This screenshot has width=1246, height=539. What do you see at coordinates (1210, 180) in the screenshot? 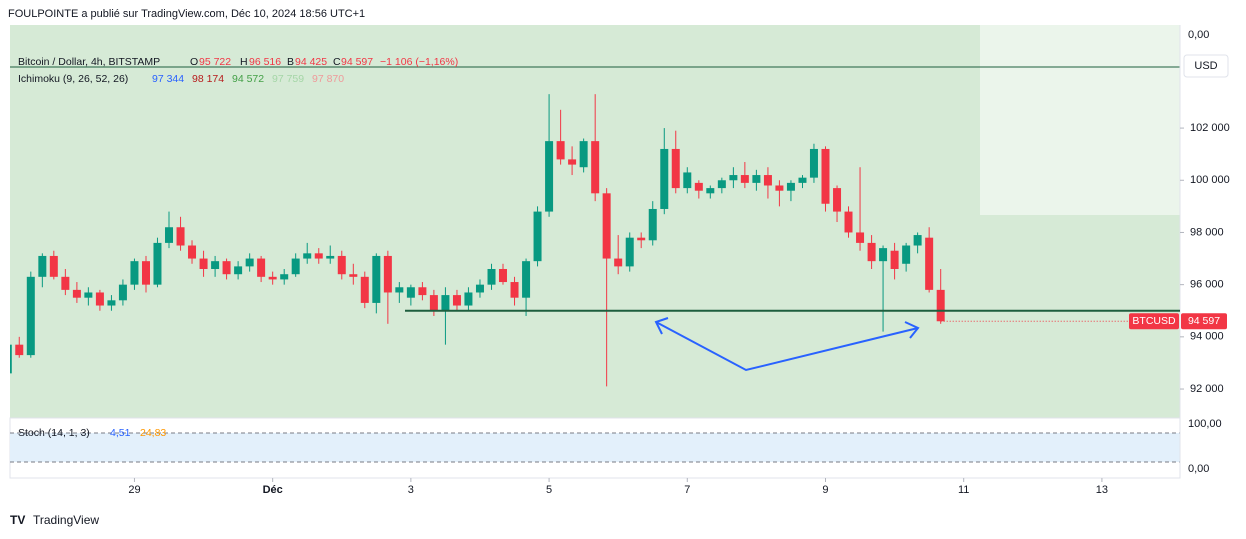
I see `y-tick-label: 100 000` at bounding box center [1210, 180].